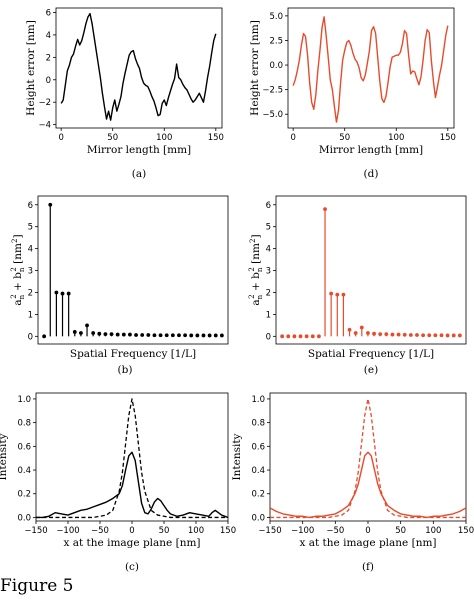 Image resolution: width=474 pixels, height=601 pixels. I want to click on y-axis-label-part: + b, so click(18, 283).